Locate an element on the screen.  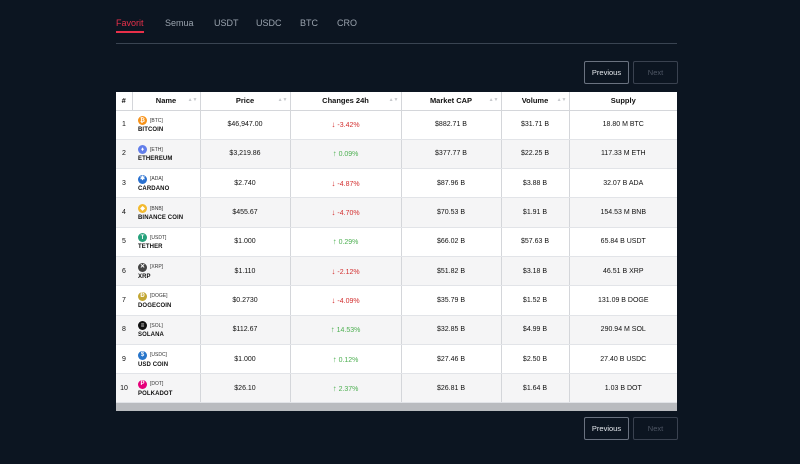
horizontal-scrollbar is located at coordinates (396, 407).